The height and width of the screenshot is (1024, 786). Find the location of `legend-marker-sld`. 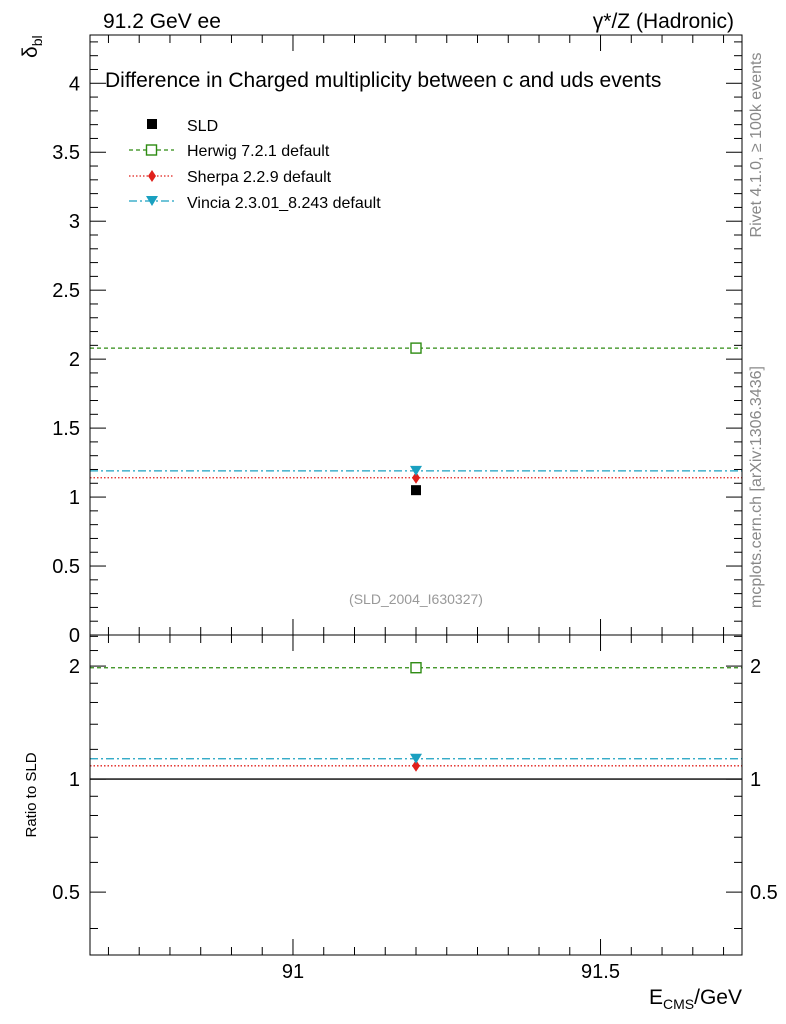

legend-marker-sld is located at coordinates (152, 124).